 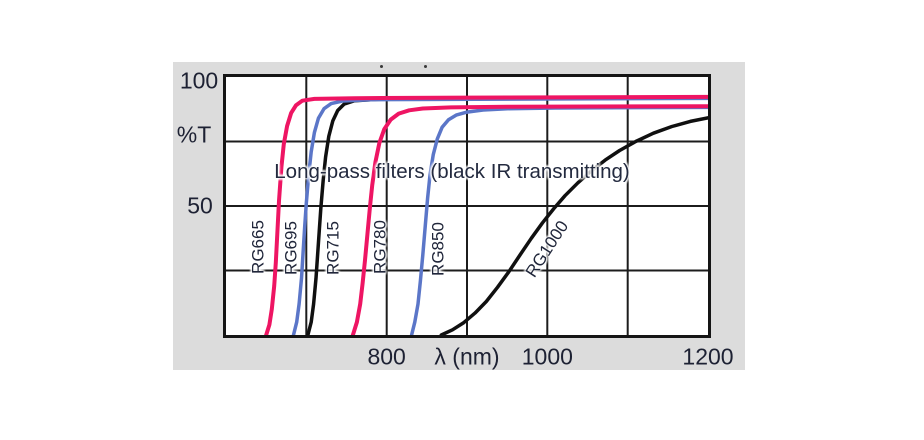 What do you see at coordinates (547, 356) in the screenshot?
I see `x-tick-1000: 1000` at bounding box center [547, 356].